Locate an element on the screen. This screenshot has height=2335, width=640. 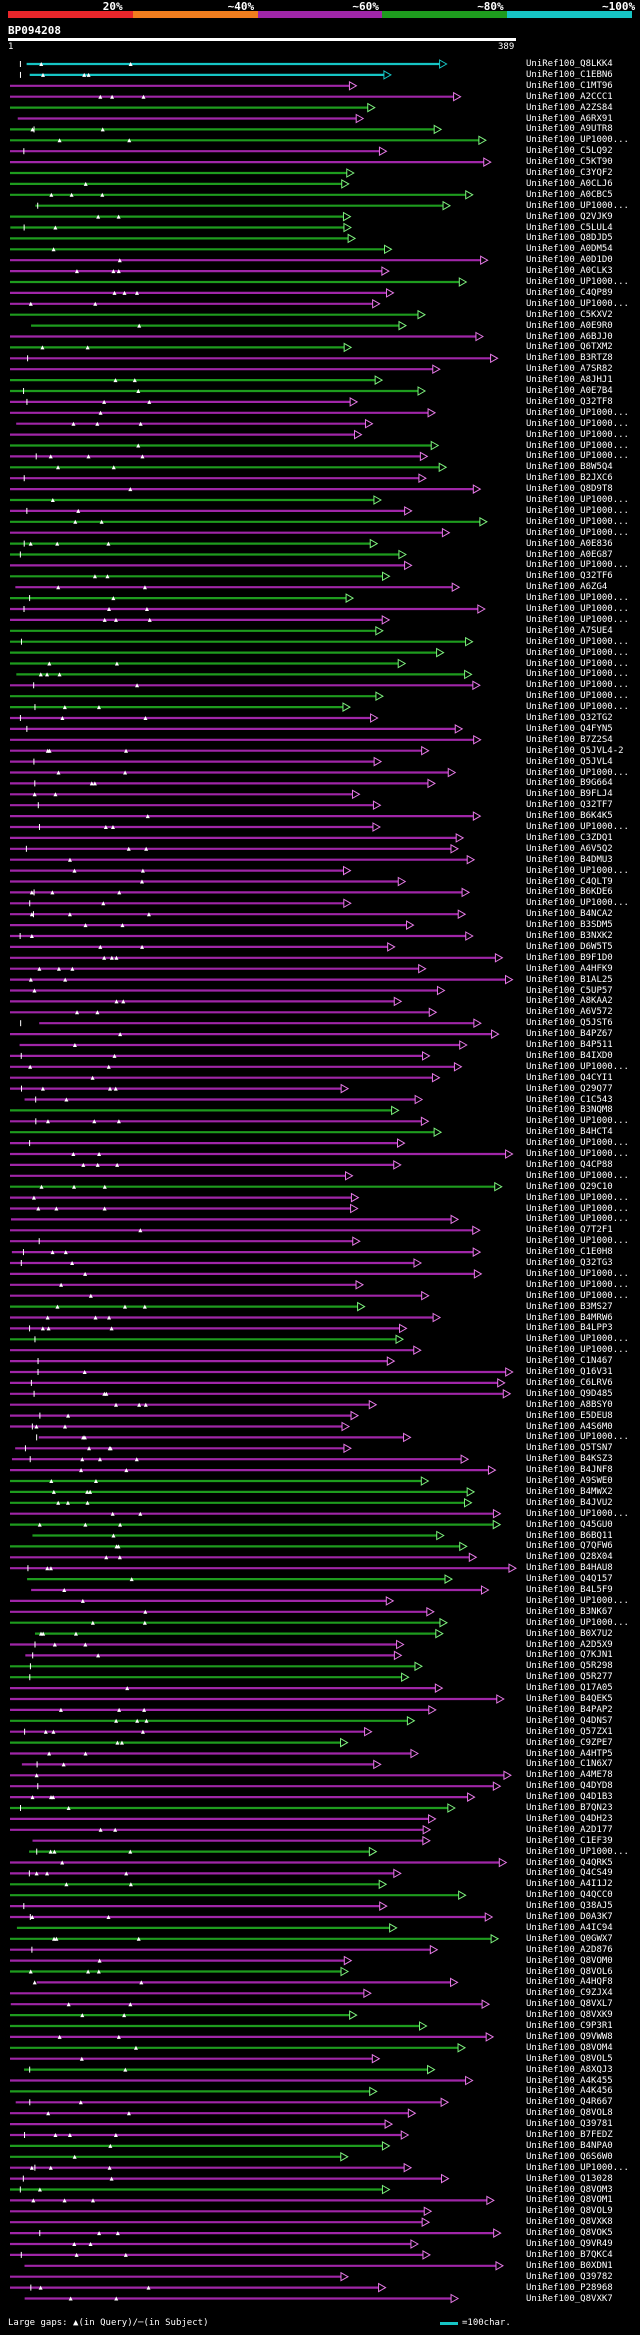
hit-name: UniRef100_Q5JST6 is located at coordinates (569, 1023).